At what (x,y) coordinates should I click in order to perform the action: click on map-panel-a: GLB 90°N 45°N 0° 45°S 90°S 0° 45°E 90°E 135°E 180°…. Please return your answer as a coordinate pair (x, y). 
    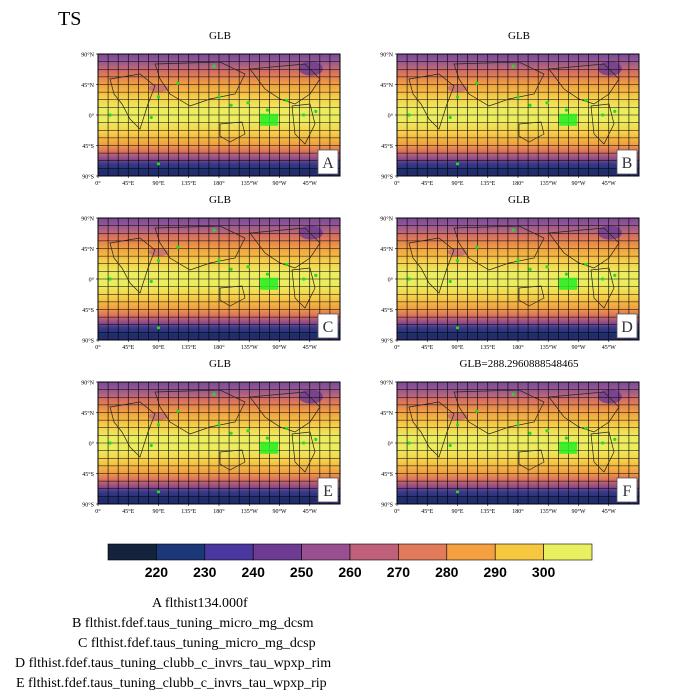
    Looking at the image, I should click on (220, 108).